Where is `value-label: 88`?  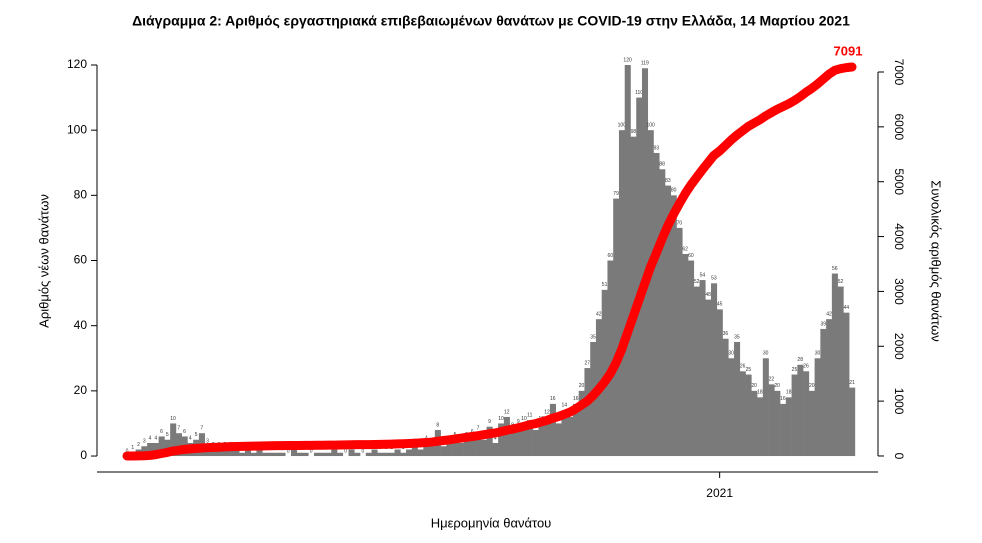 value-label: 88 is located at coordinates (662, 165).